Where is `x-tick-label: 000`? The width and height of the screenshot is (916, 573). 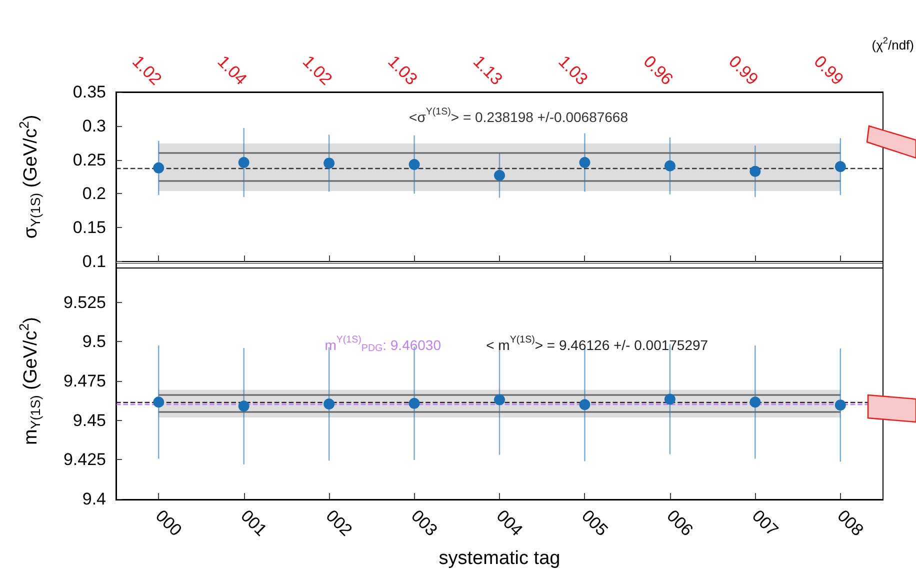 x-tick-label: 000 is located at coordinates (169, 523).